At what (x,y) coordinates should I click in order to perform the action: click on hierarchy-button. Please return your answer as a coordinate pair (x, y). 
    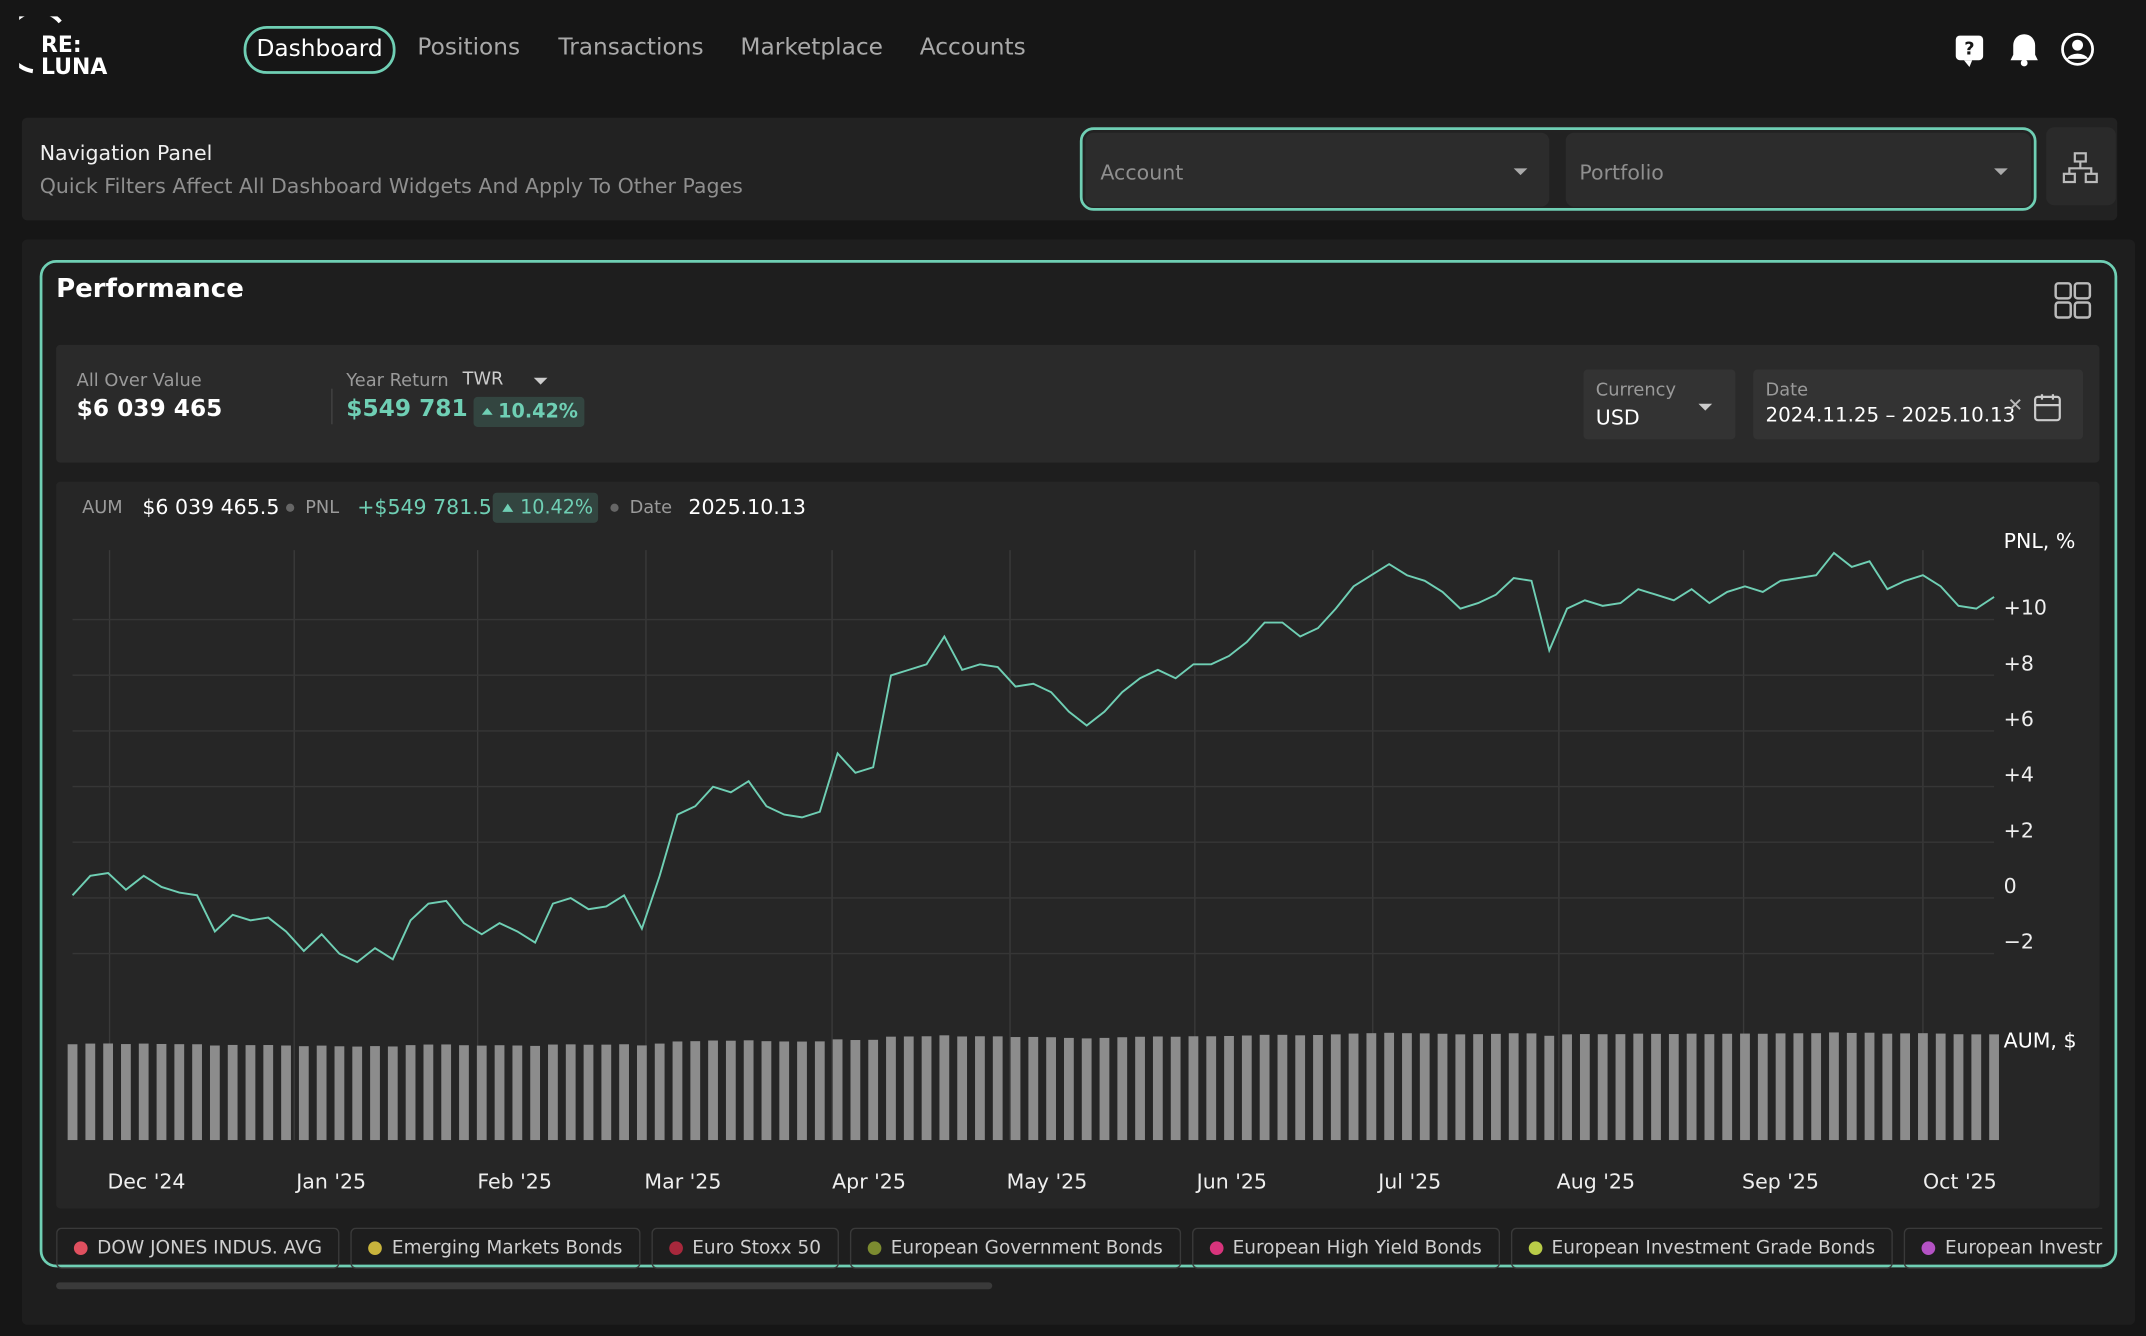
    Looking at the image, I should click on (2081, 166).